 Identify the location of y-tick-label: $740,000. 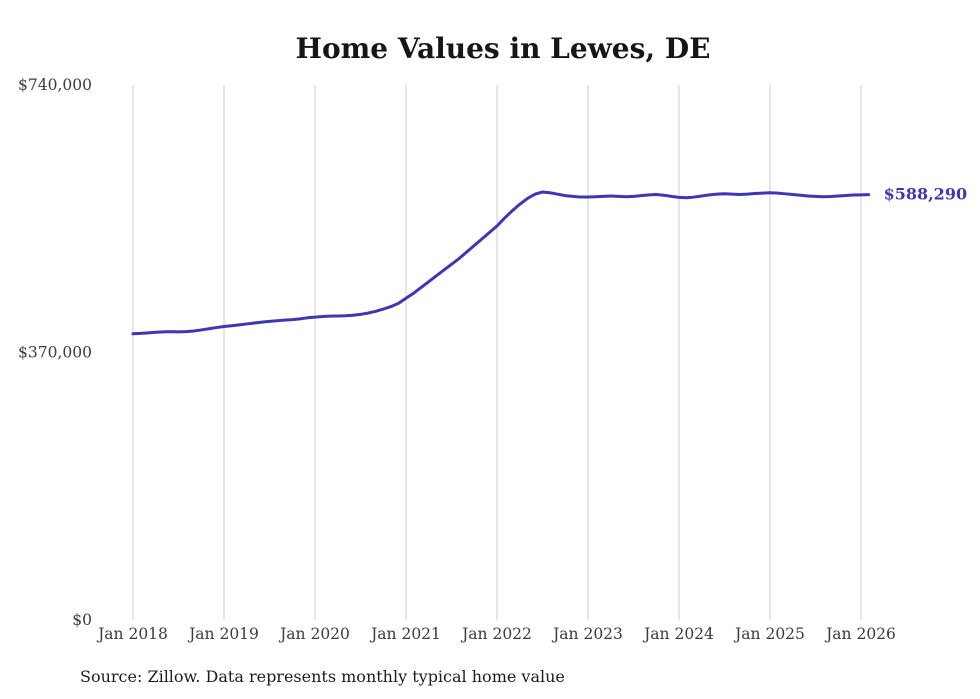
(55, 85).